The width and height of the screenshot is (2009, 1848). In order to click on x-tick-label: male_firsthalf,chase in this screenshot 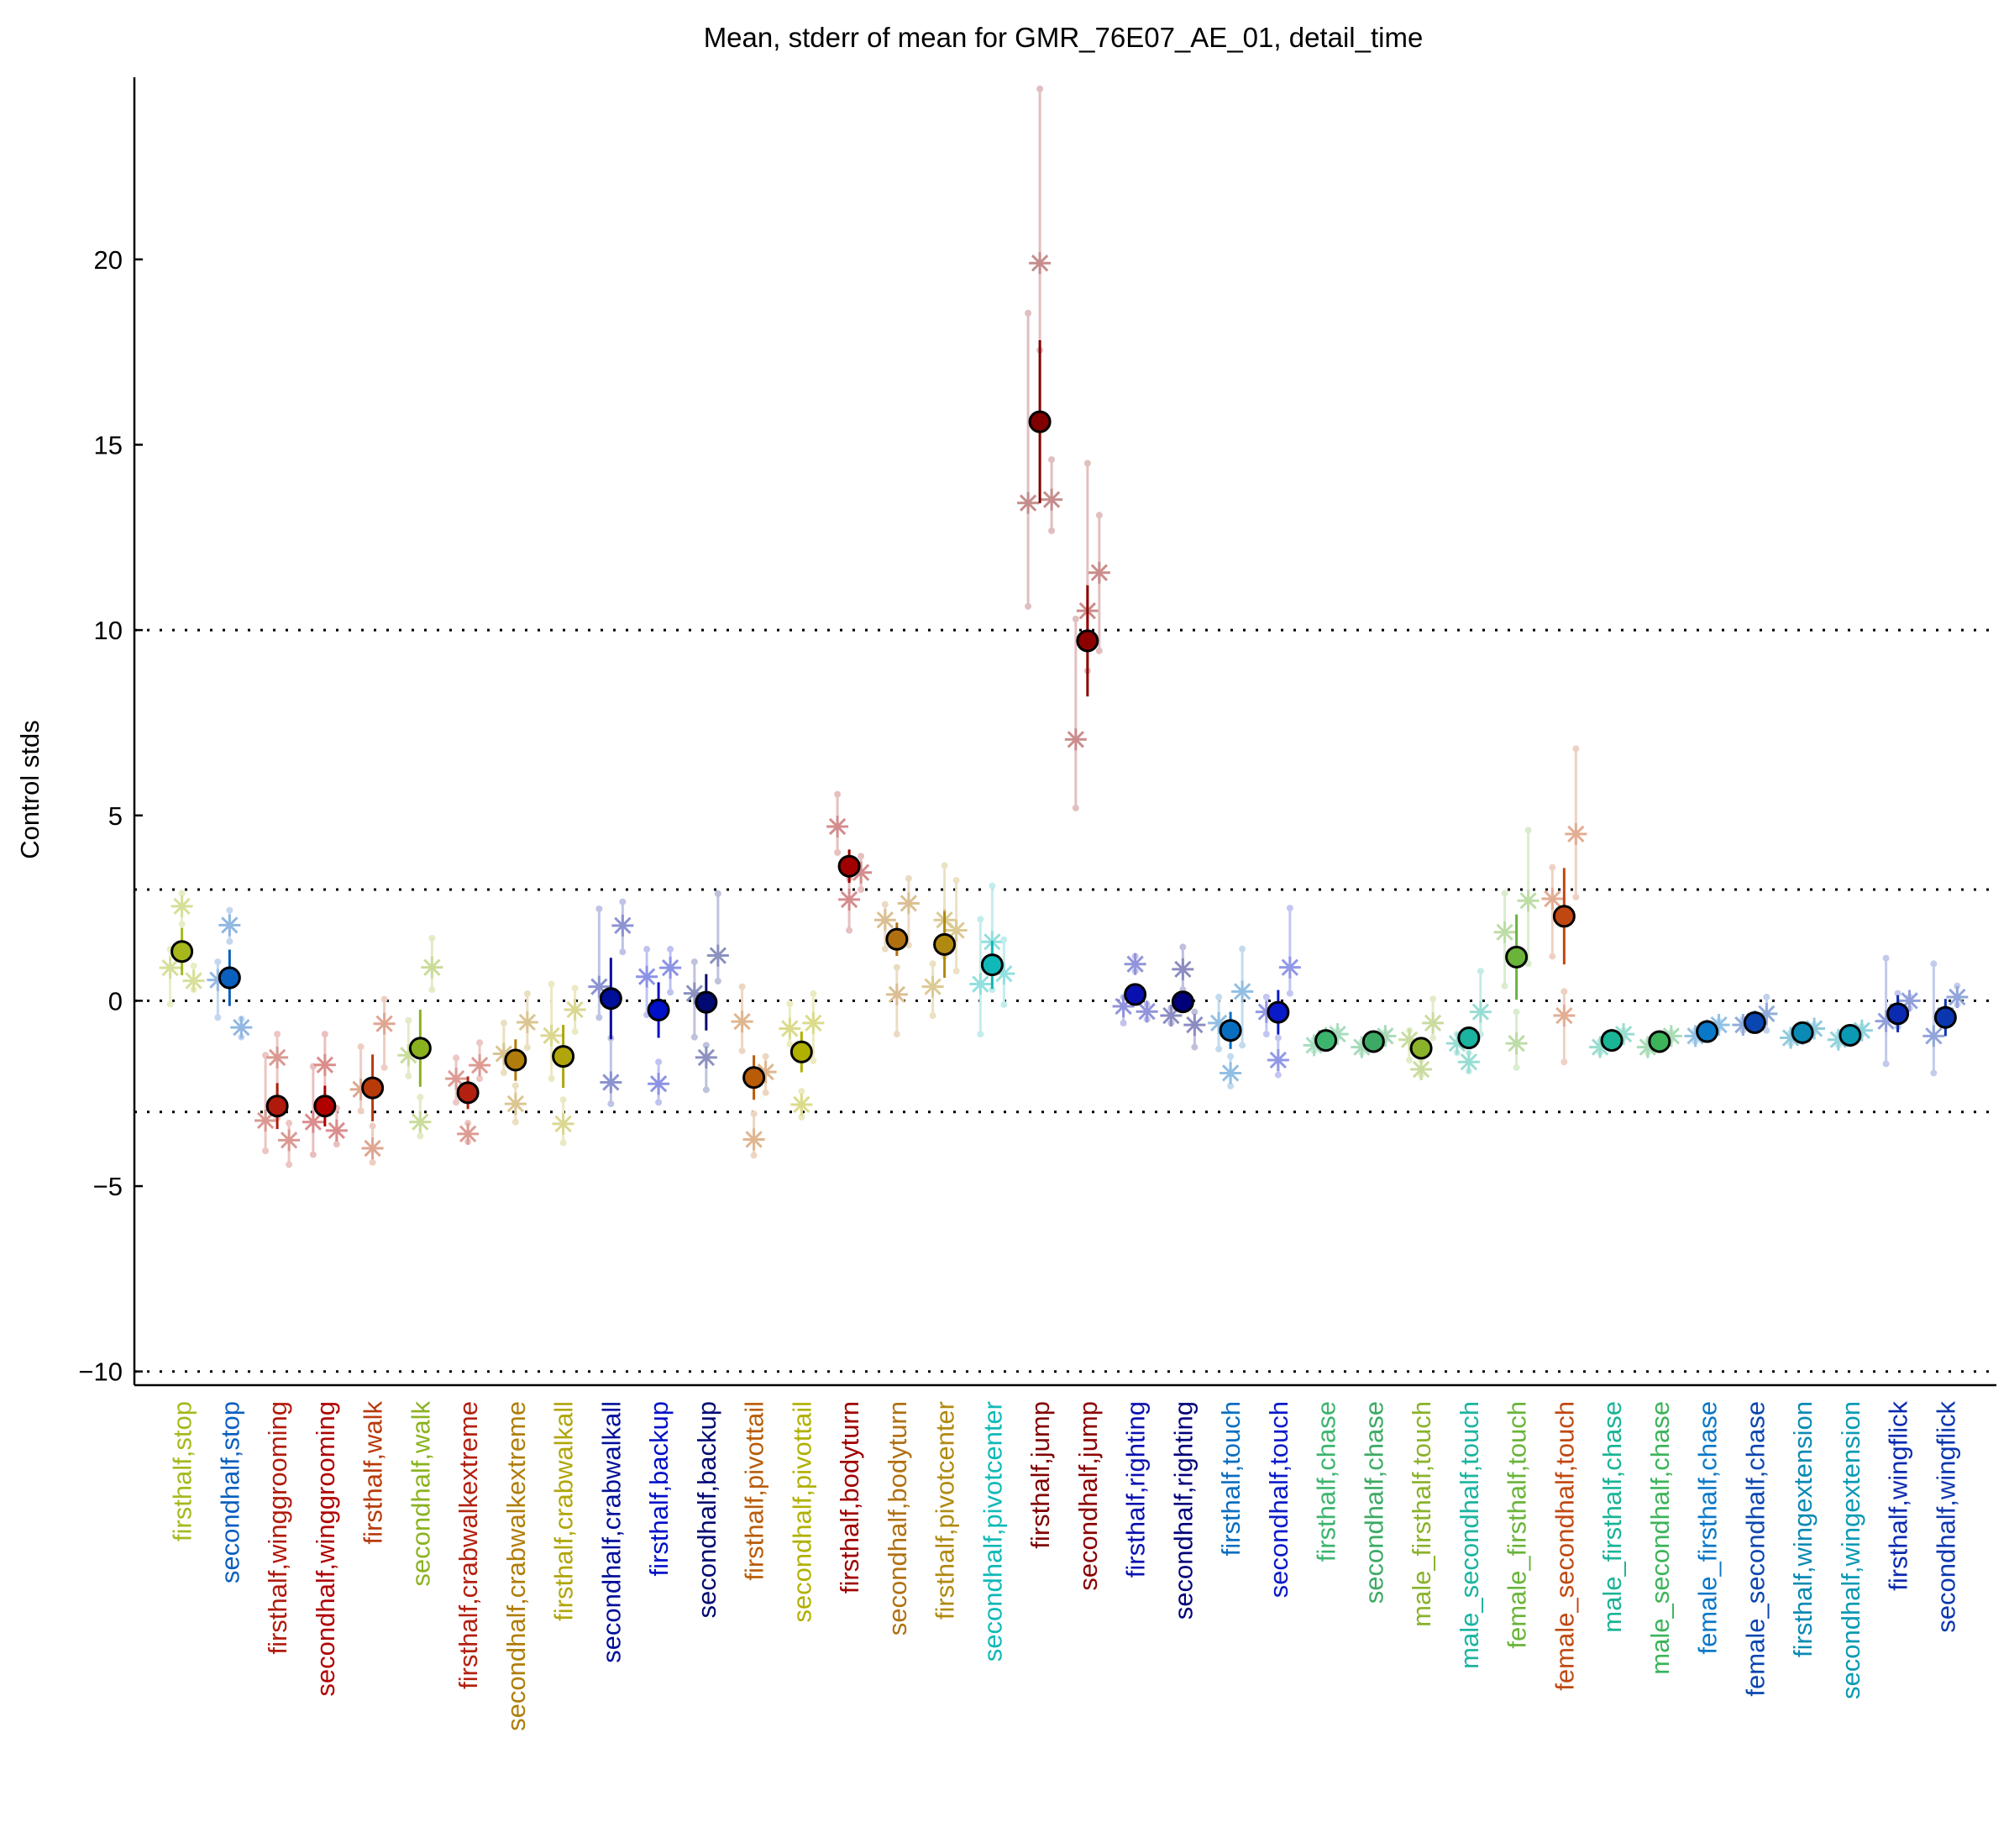, I will do `click(1612, 1517)`.